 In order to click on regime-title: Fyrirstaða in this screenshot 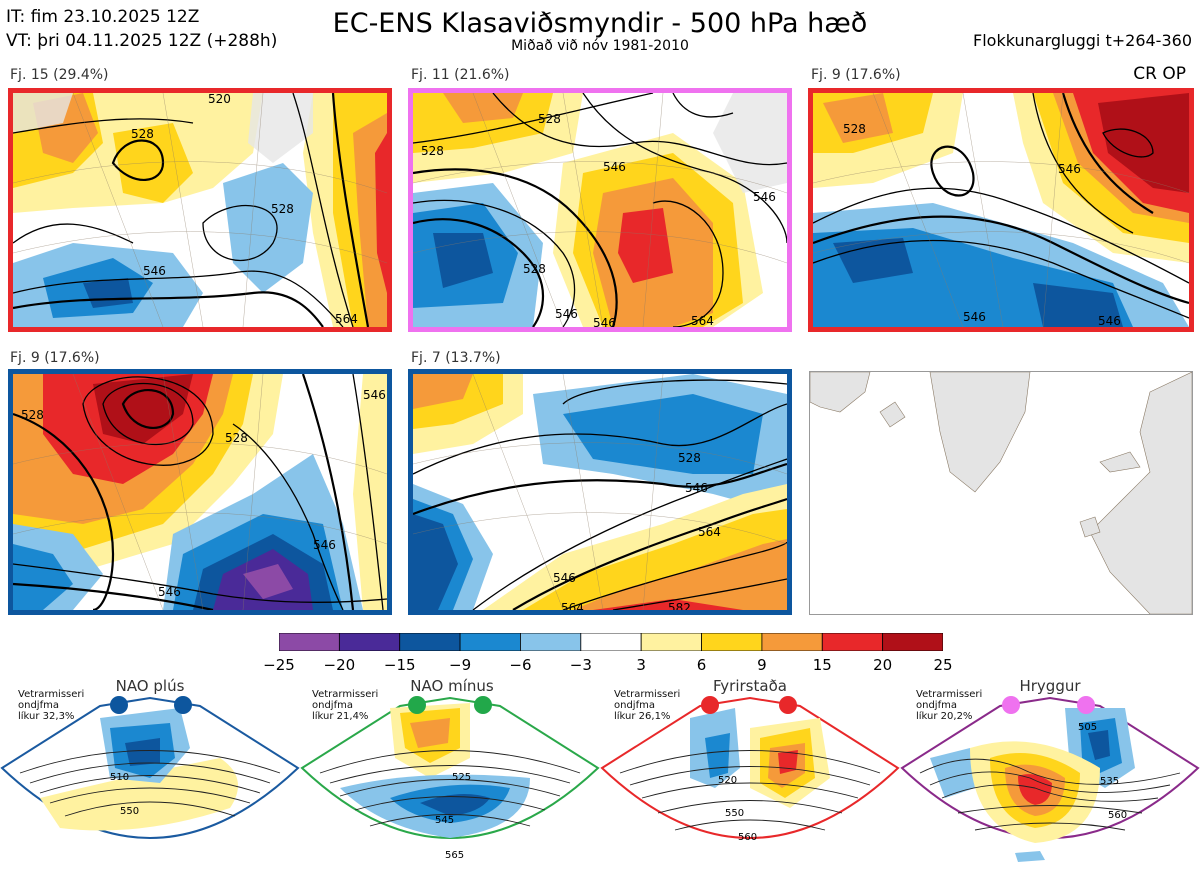, I will do `click(750, 686)`.